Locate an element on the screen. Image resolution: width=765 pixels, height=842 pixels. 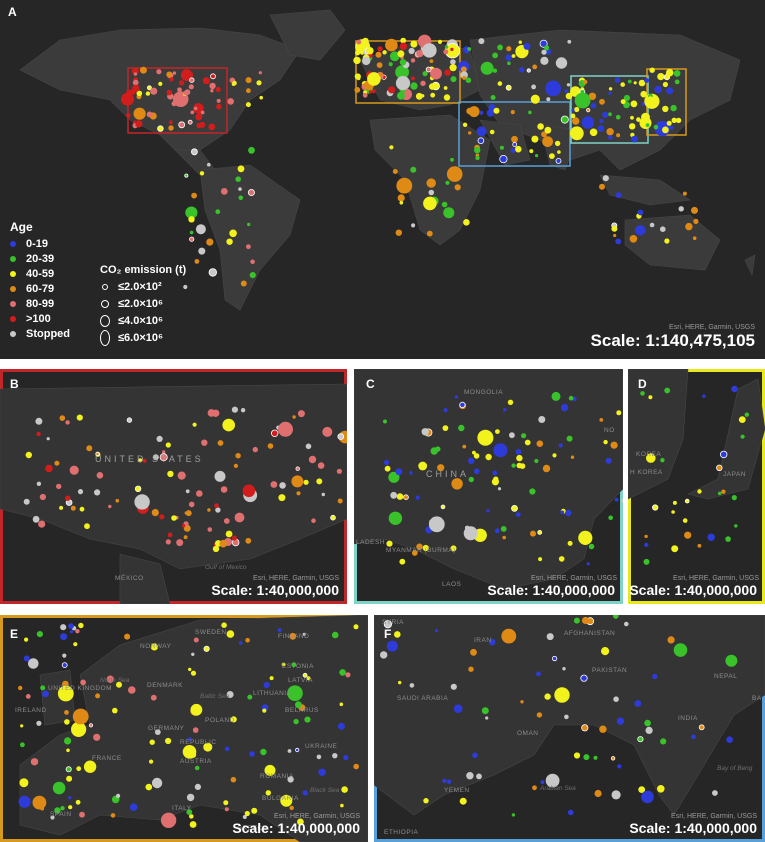
age-color-swatch is located at coordinates (13, 273).